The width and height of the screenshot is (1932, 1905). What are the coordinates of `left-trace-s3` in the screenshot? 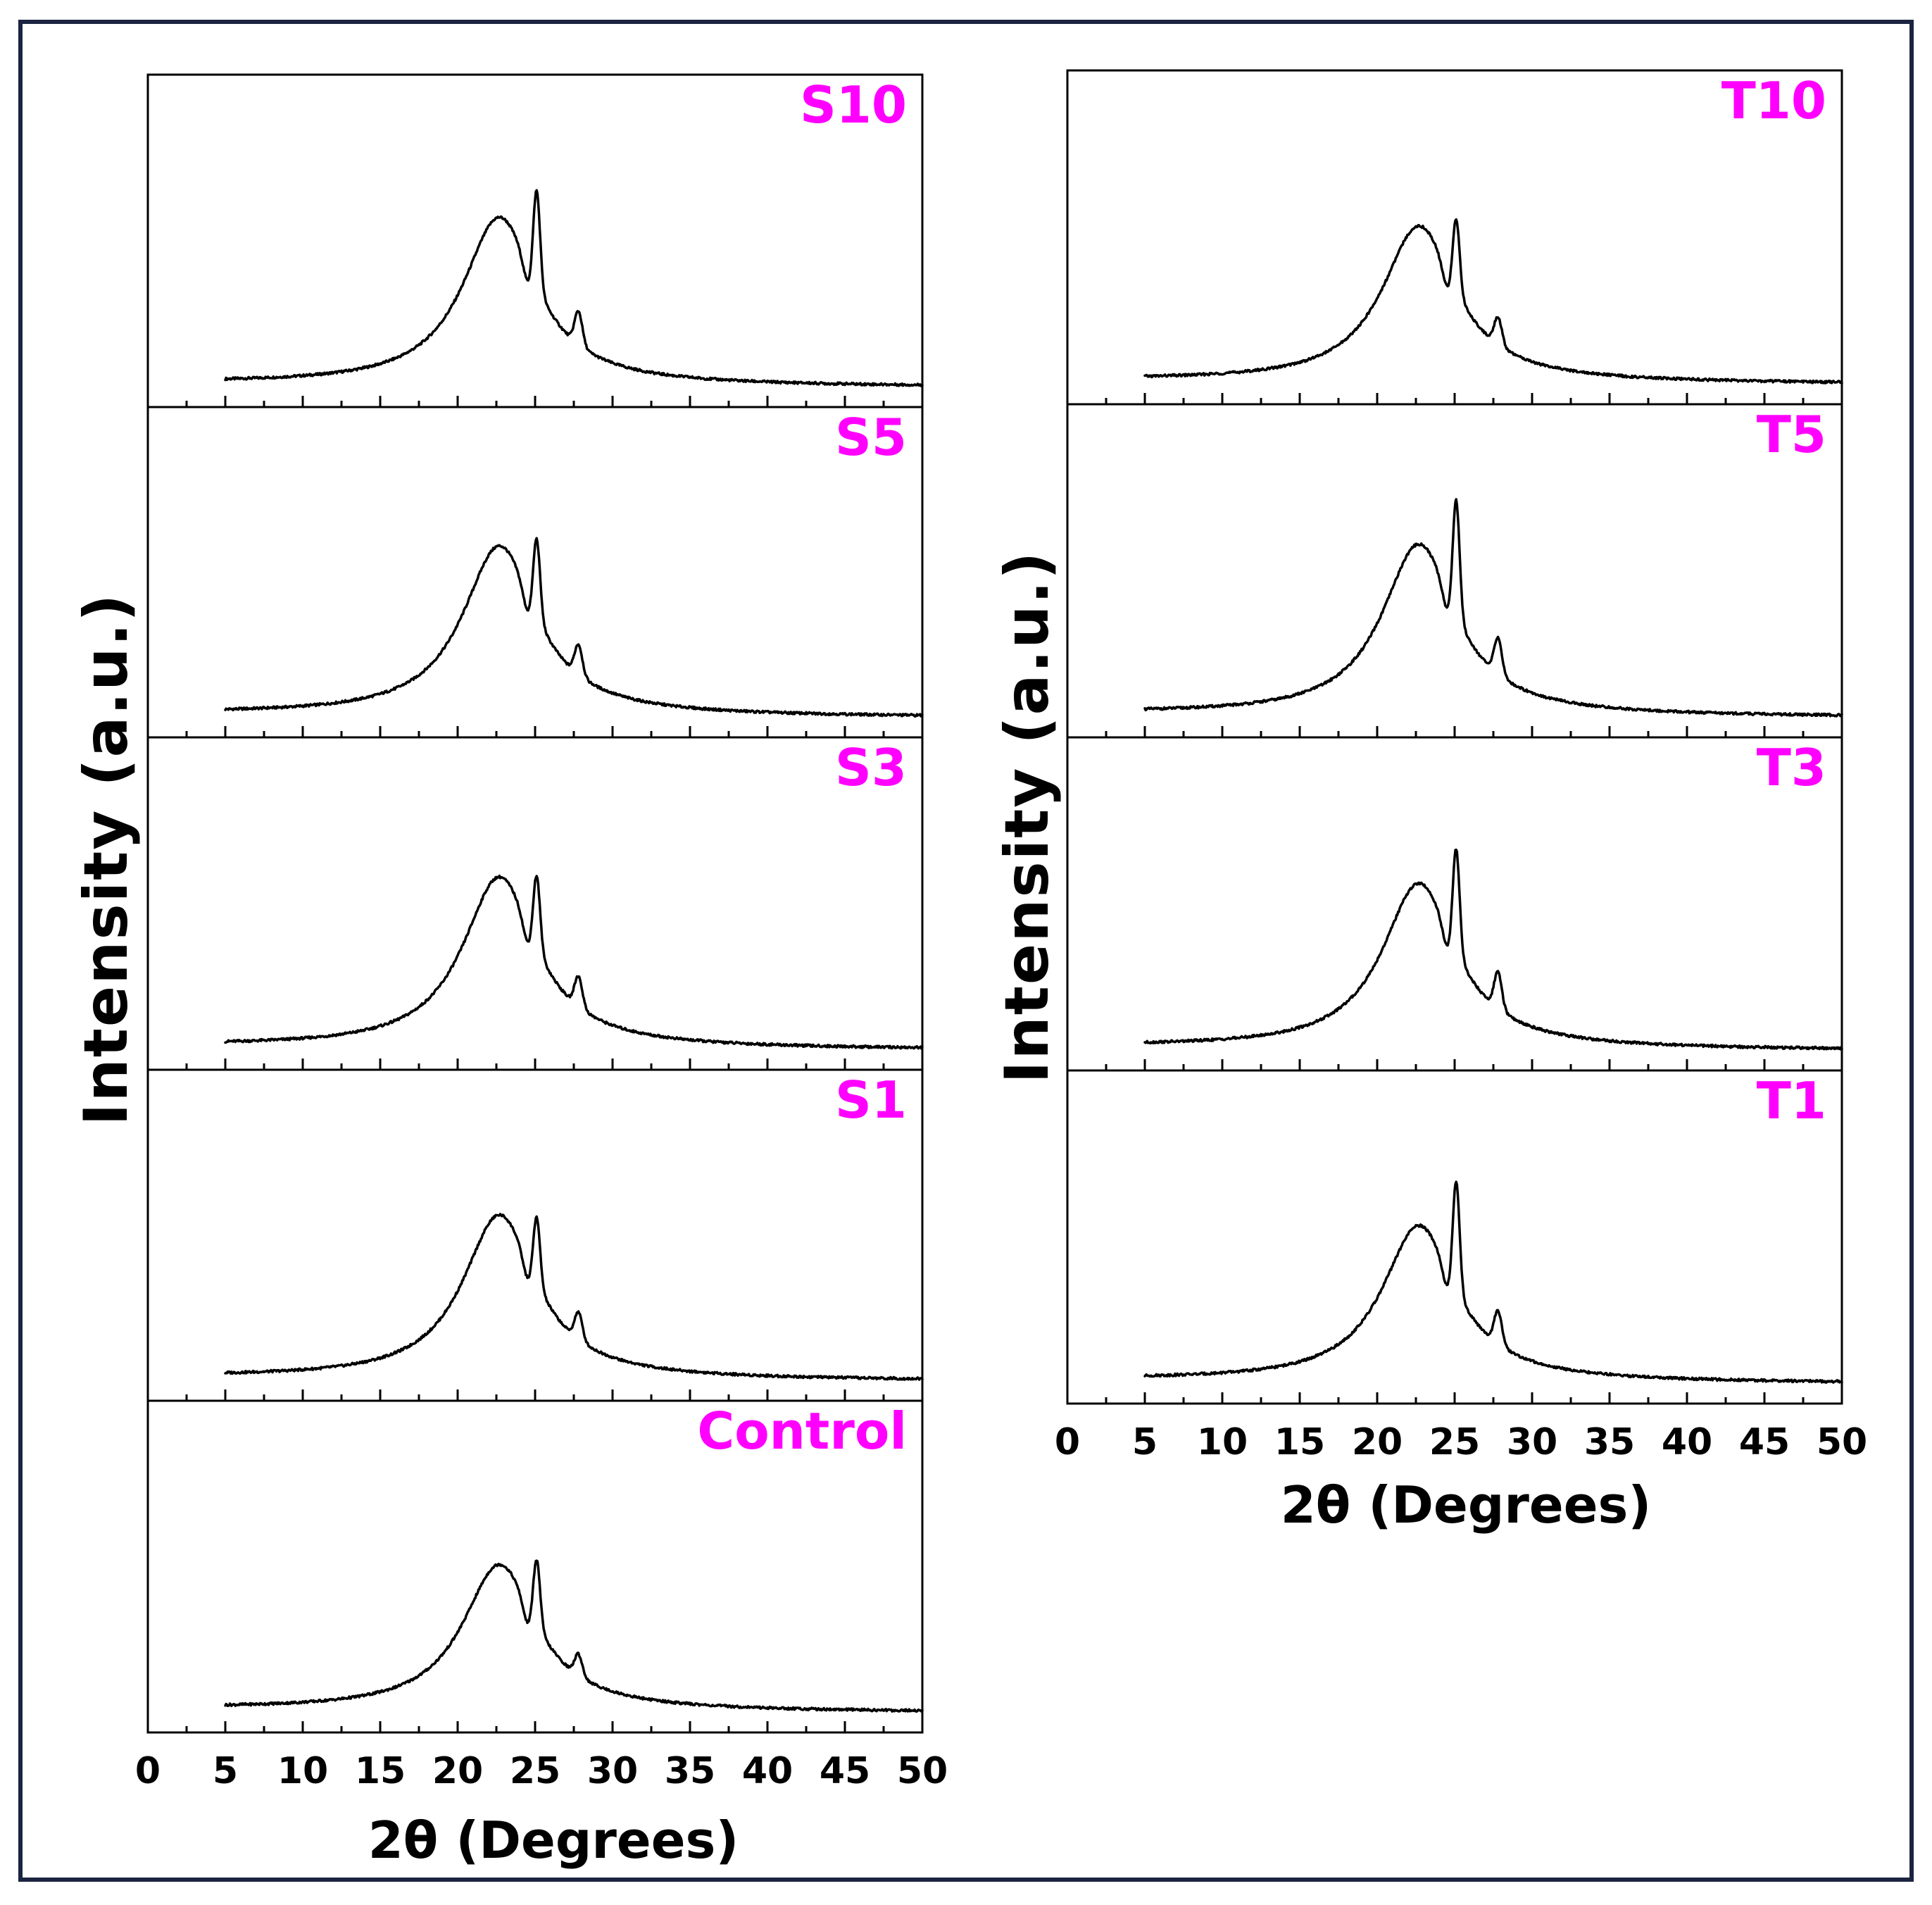 It's located at (574, 962).